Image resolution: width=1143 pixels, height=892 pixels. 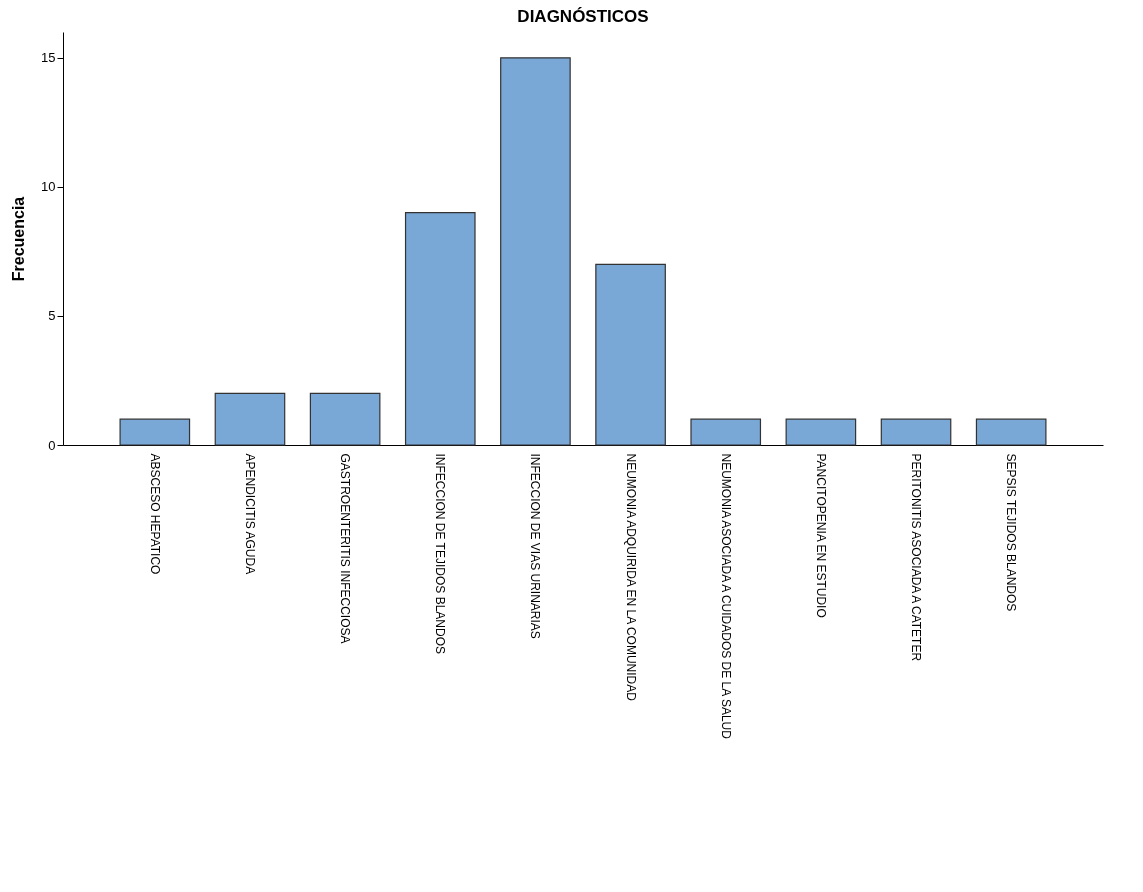 I want to click on x-tick-label: GASTROENTERITIS INFECCIOSA, so click(x=345, y=548).